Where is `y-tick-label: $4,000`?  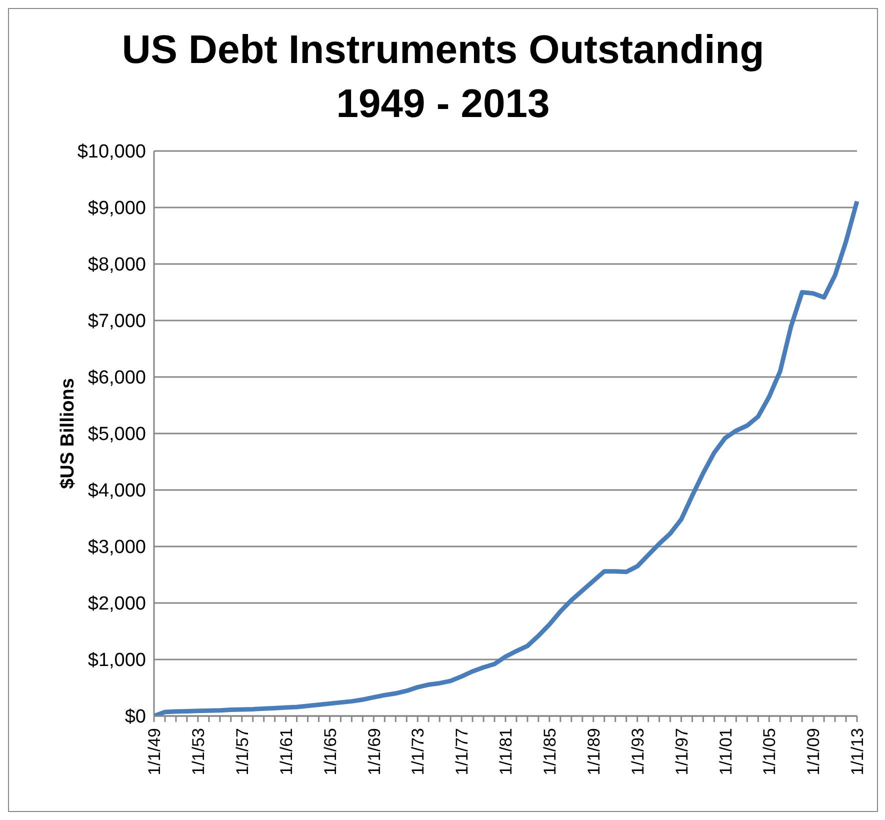
y-tick-label: $4,000 is located at coordinates (117, 491).